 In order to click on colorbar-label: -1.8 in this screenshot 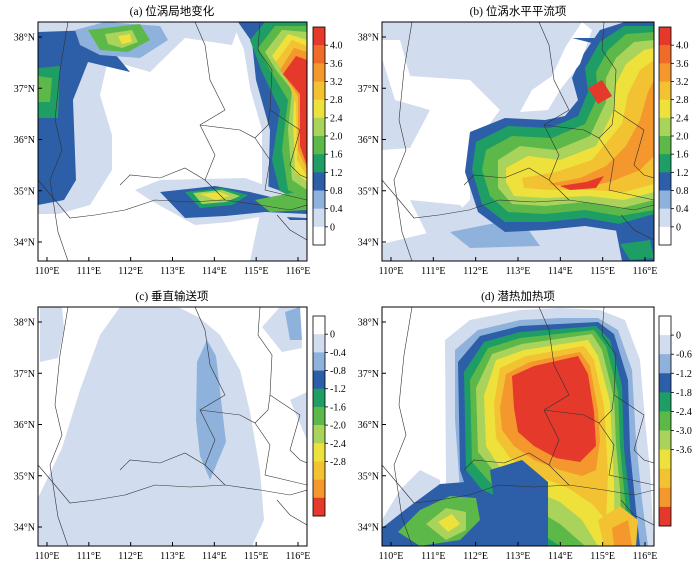, I will do `click(684, 393)`.